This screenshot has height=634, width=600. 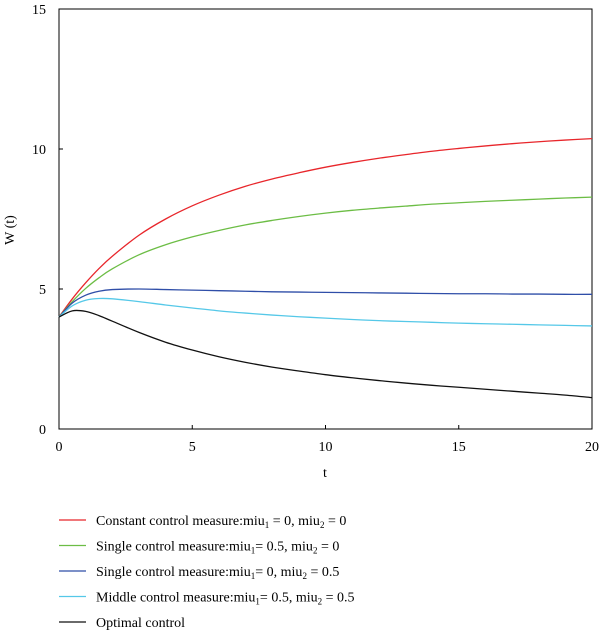 I want to click on x-tick-label: 0, so click(x=59, y=447).